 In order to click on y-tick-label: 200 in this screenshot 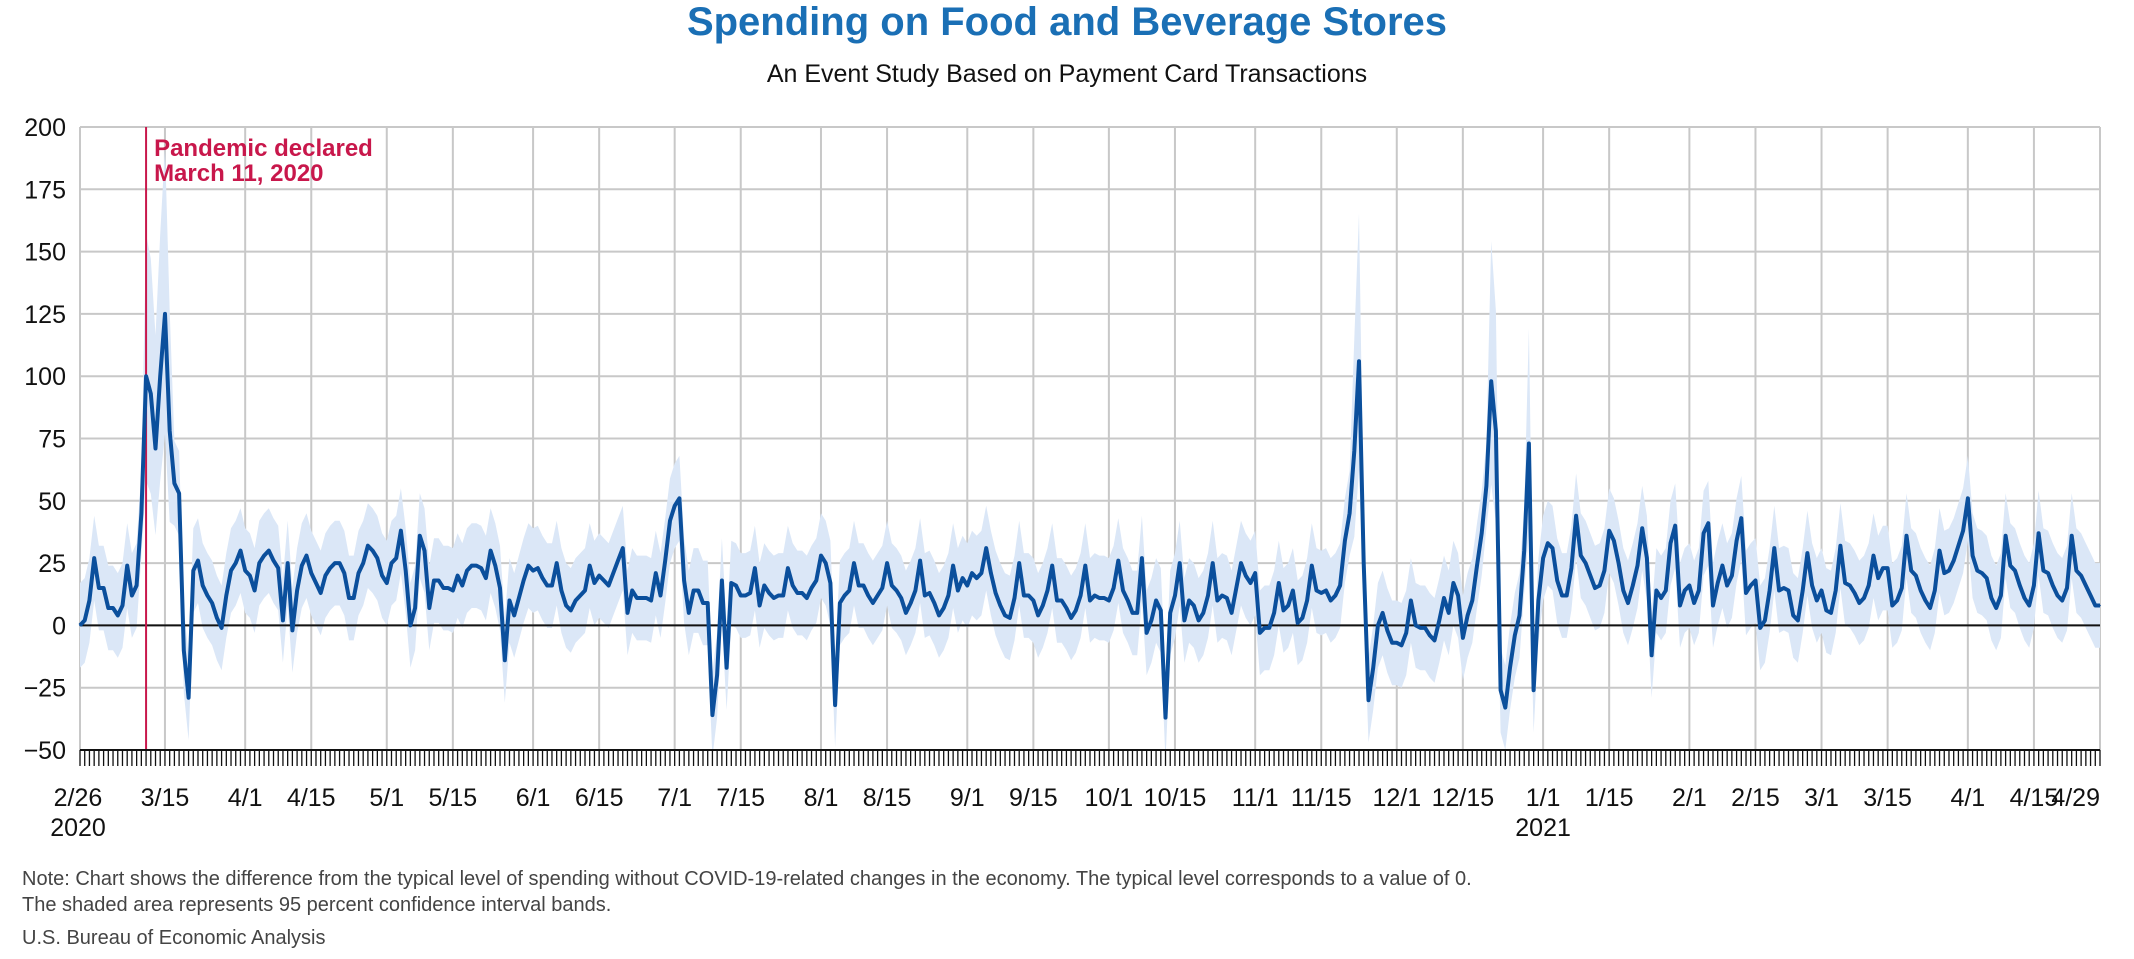, I will do `click(45, 128)`.